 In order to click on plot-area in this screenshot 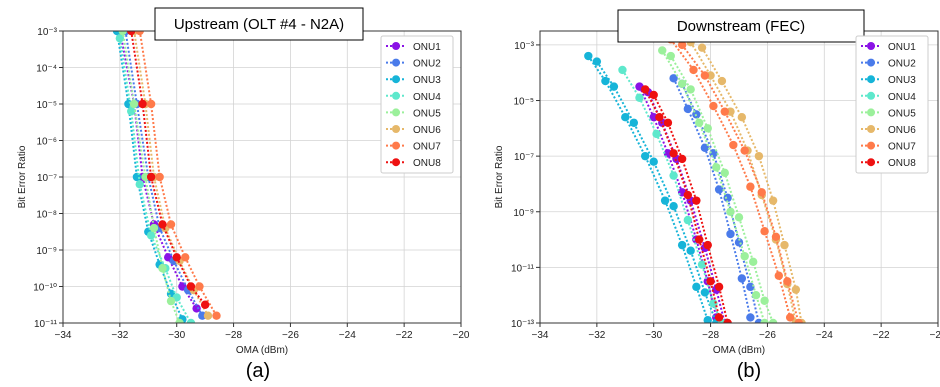, I will do `click(166, 177)`.